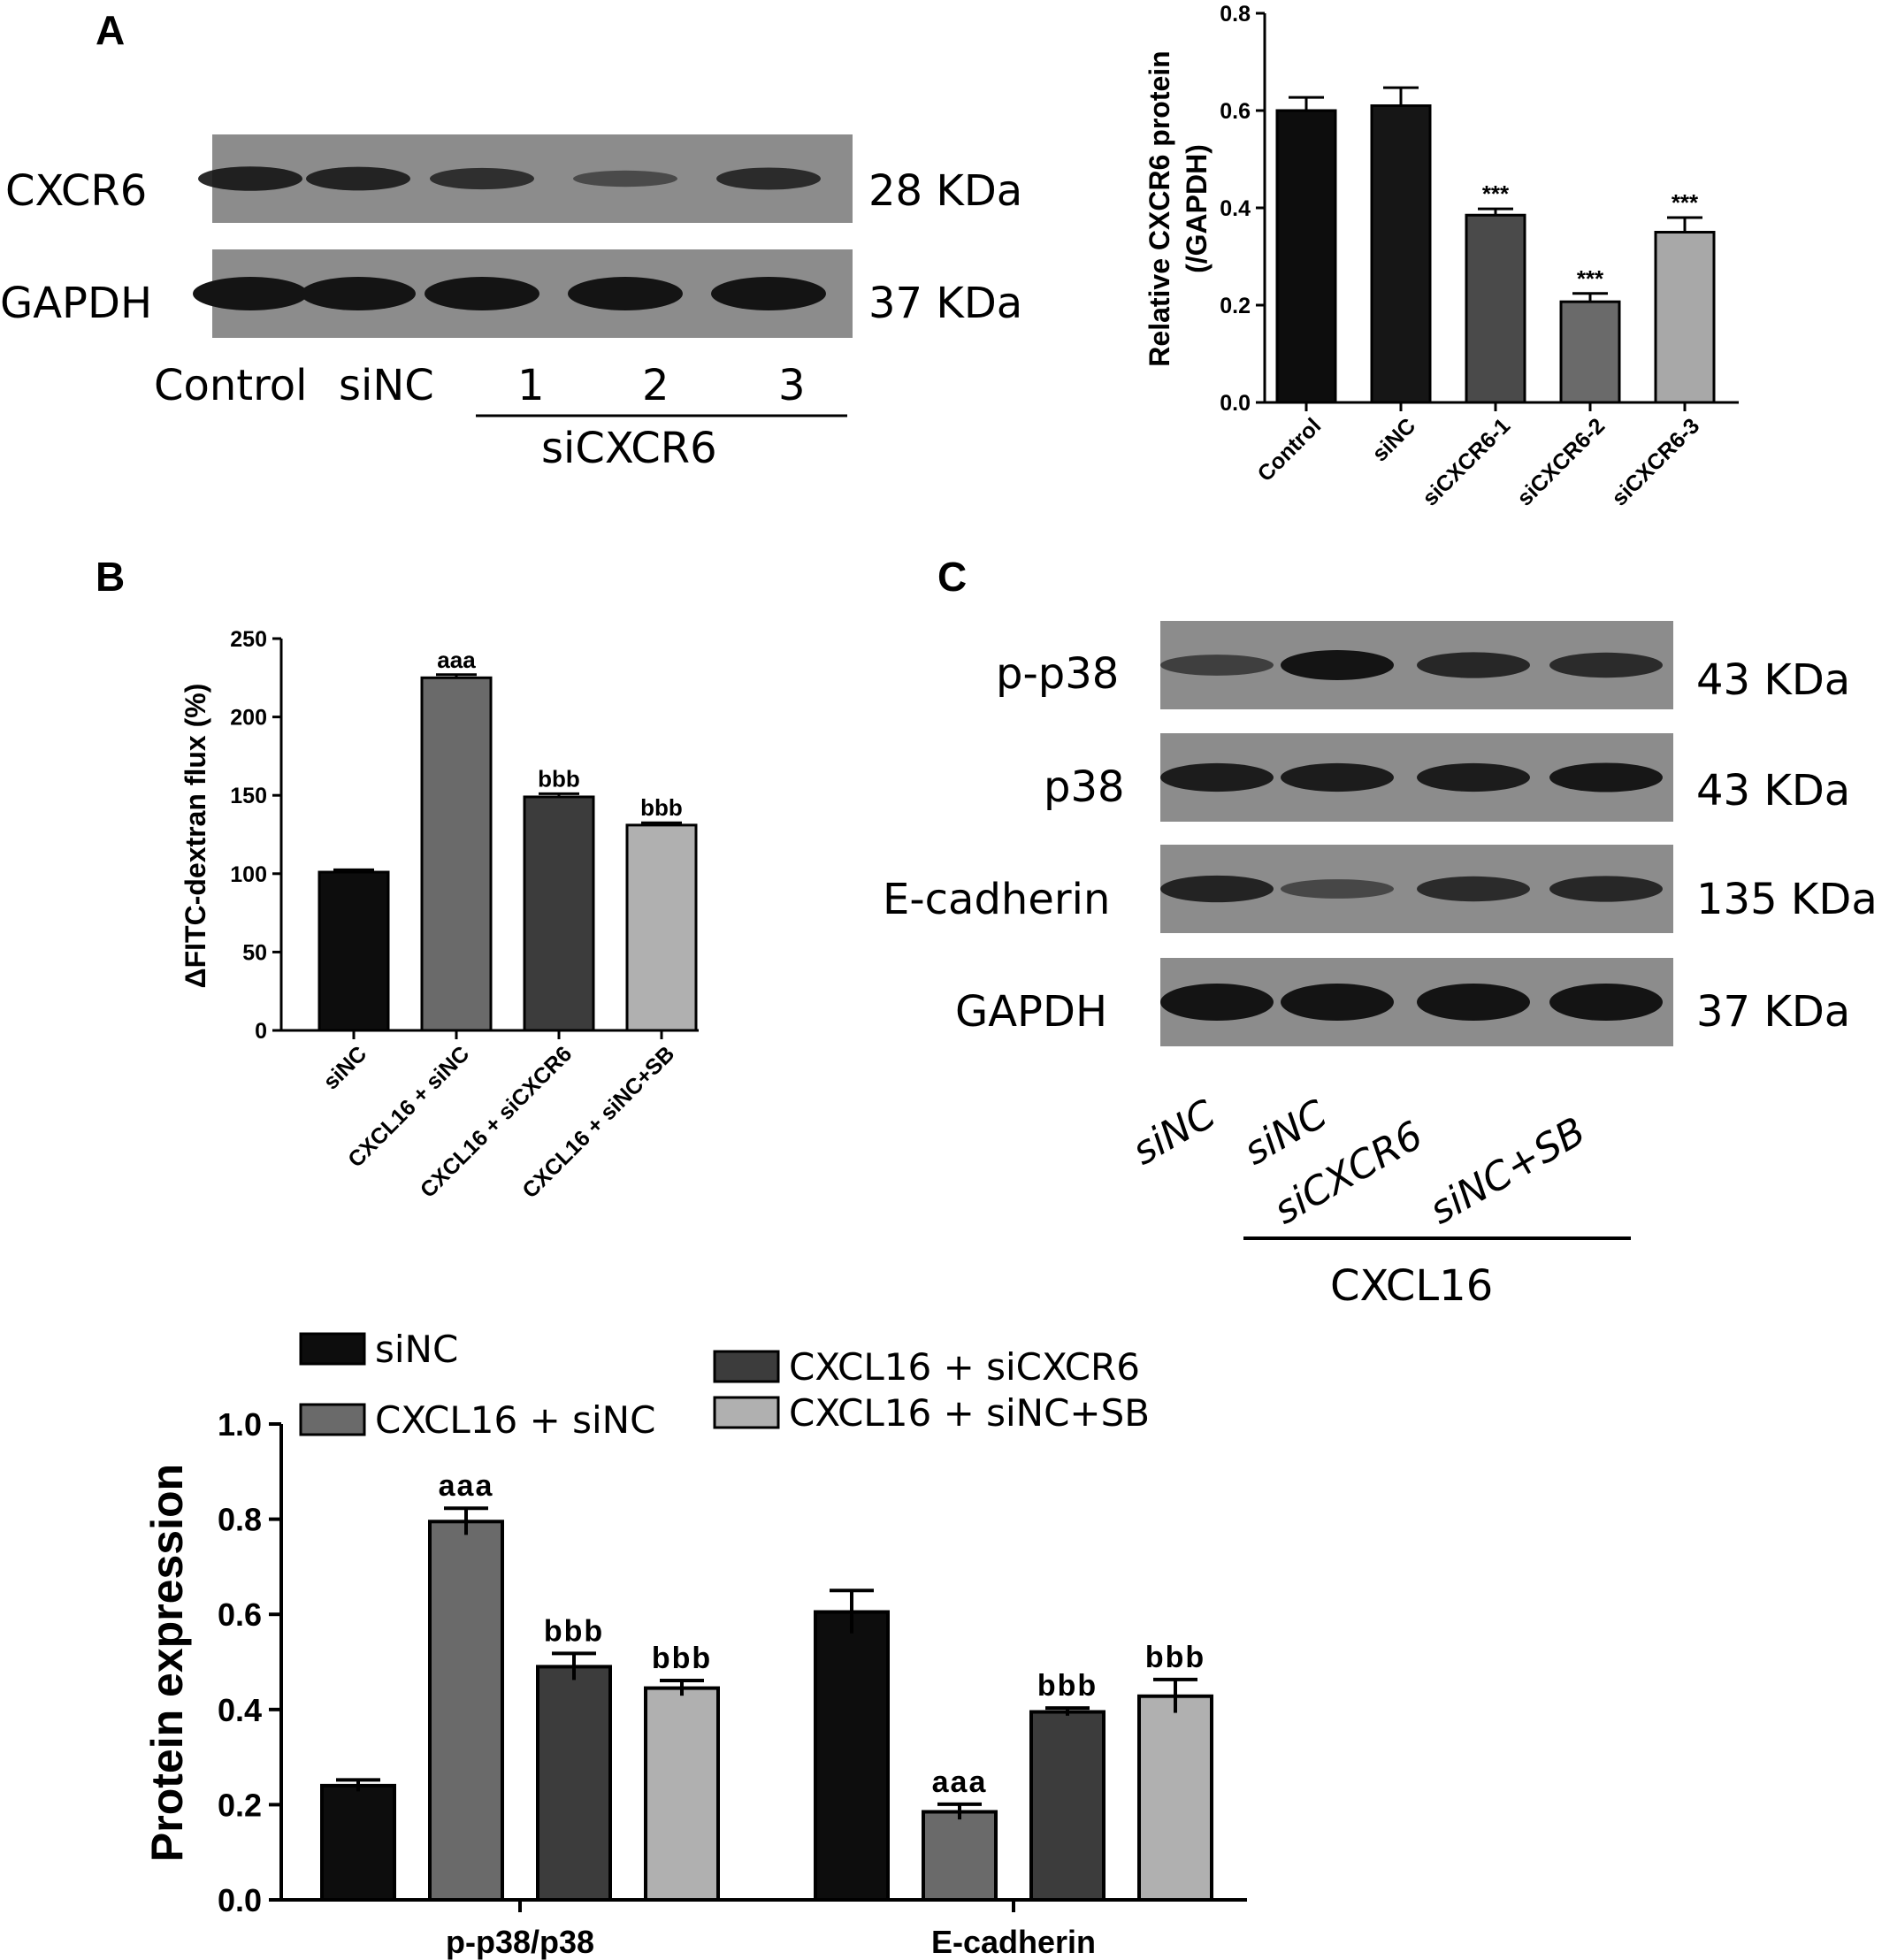 The height and width of the screenshot is (1960, 1882). I want to click on chartA-category-label-4: siCXCR6-2, so click(1561, 461).